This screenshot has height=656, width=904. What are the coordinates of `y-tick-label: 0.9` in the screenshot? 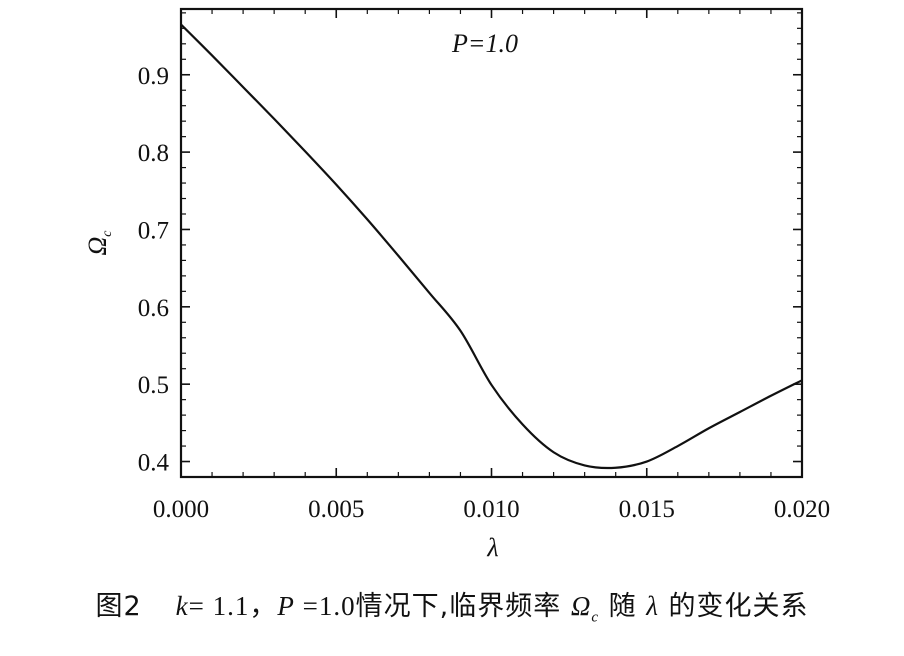 It's located at (153, 76).